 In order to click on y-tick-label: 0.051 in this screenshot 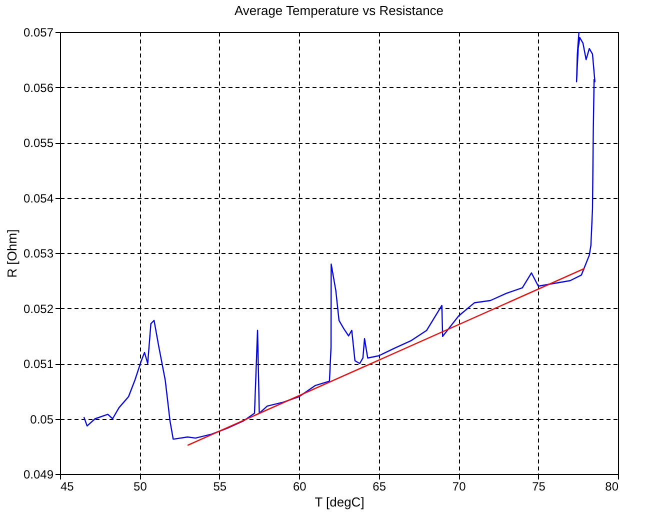, I will do `click(38, 364)`.